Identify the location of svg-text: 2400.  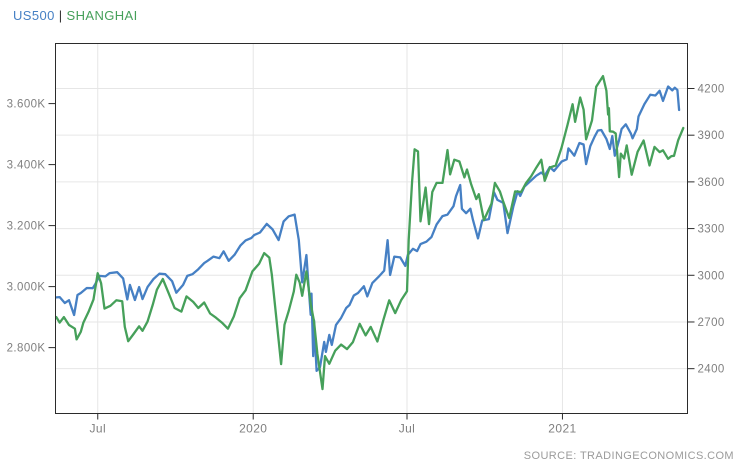
(711, 370).